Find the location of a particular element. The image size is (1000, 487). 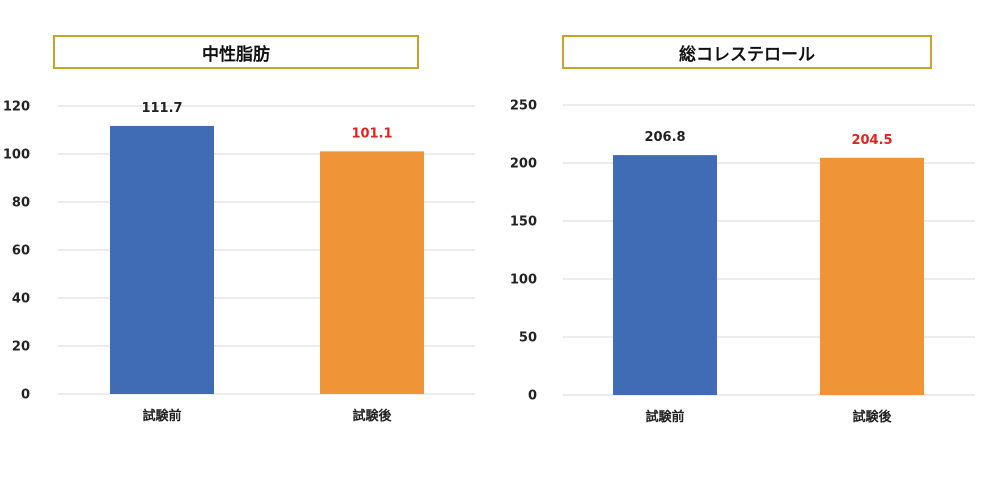

chart-title-triglyceride: 中性脂肪 is located at coordinates (236, 52).